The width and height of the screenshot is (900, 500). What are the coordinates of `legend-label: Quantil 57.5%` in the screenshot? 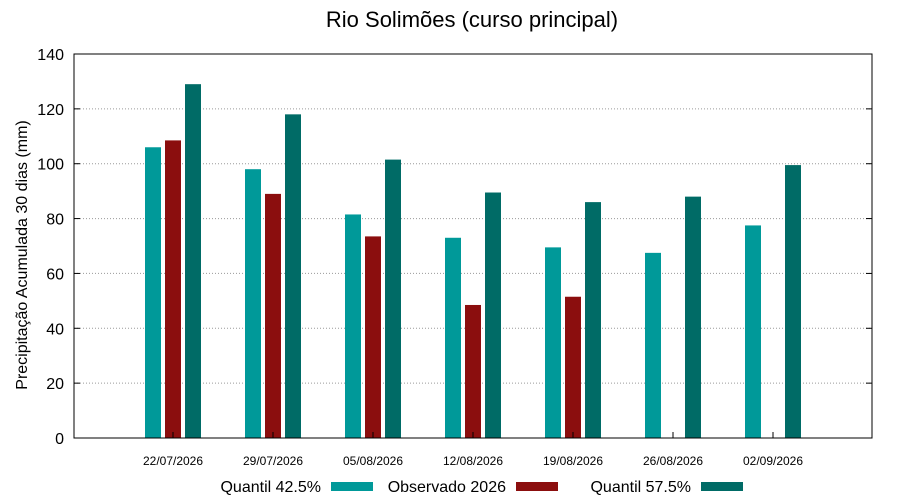 It's located at (640, 487).